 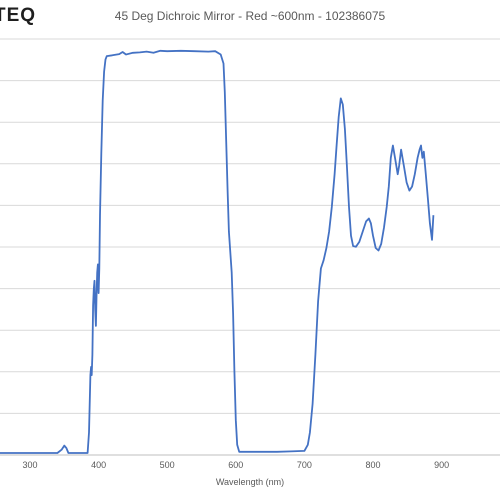 What do you see at coordinates (235, 465) in the screenshot?
I see `x-tick-label: 600` at bounding box center [235, 465].